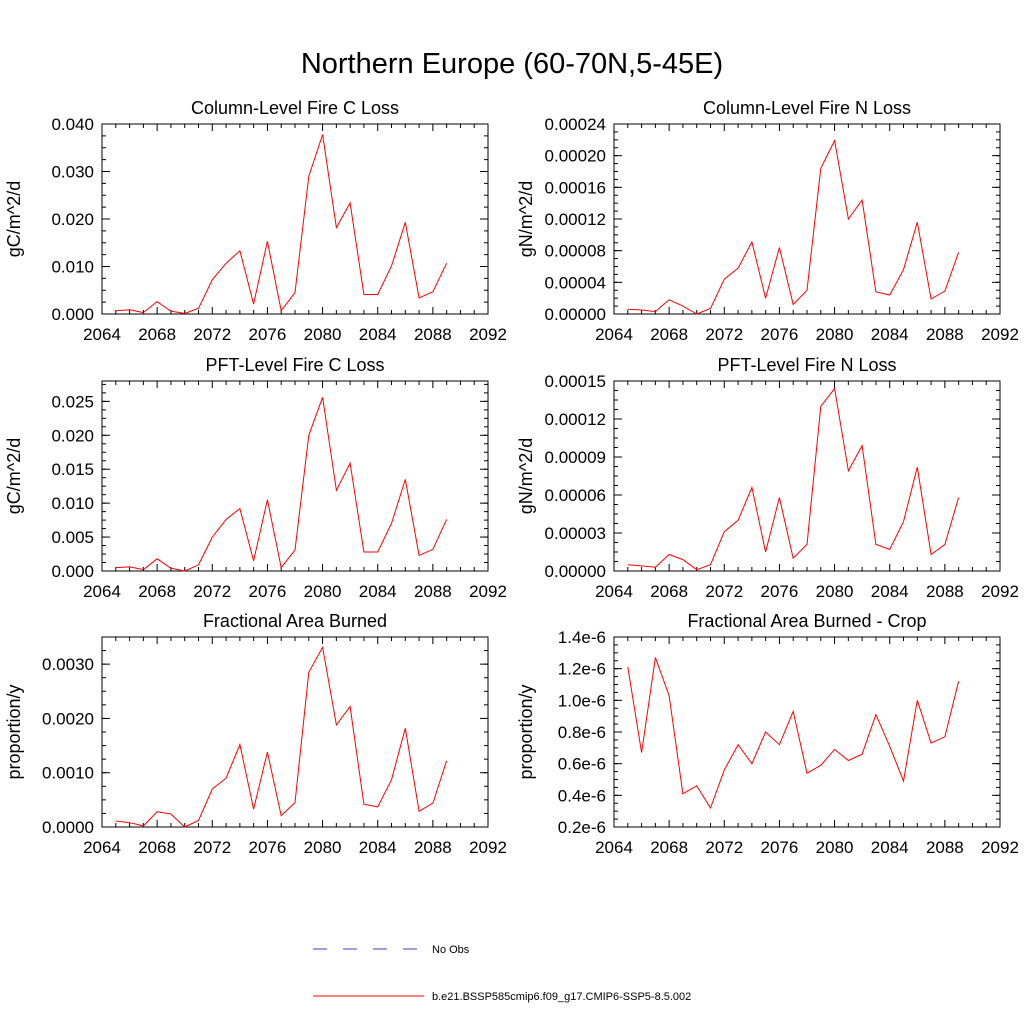 Image resolution: width=1024 pixels, height=1024 pixels. What do you see at coordinates (72, 401) in the screenshot?
I see `y-tick-label: 0.025` at bounding box center [72, 401].